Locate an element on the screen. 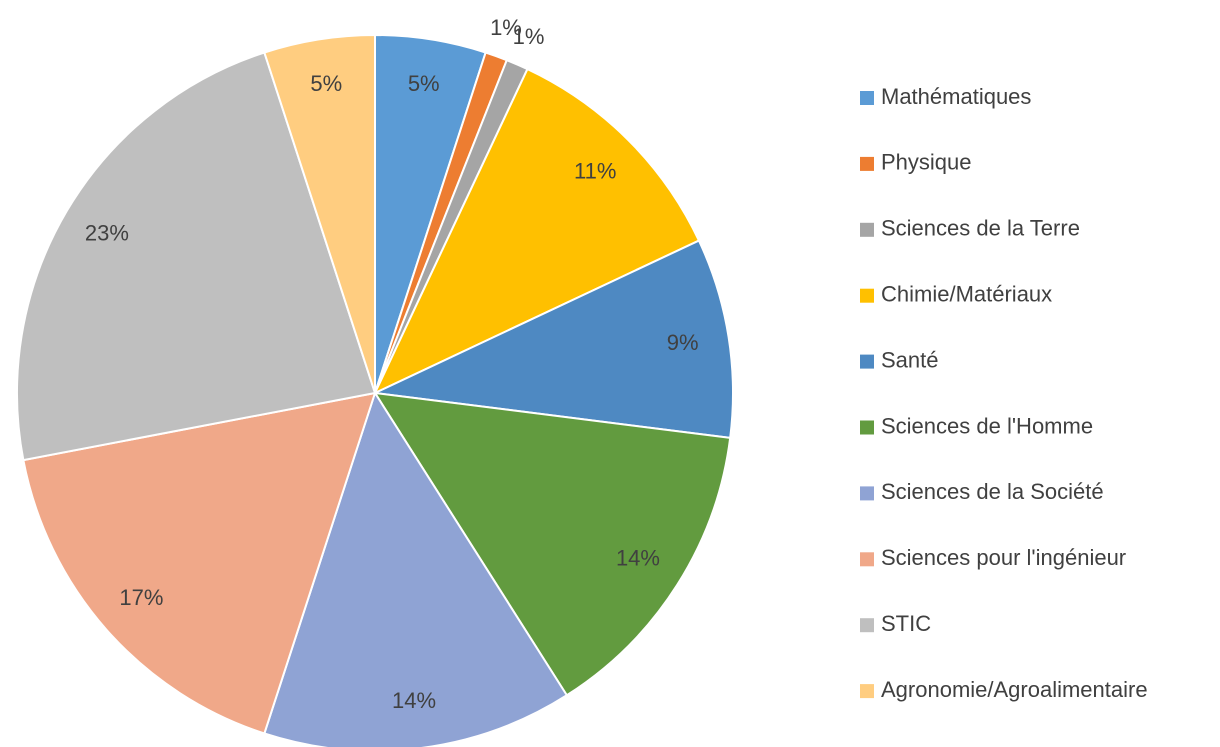  legend-label: Physique is located at coordinates (926, 162).